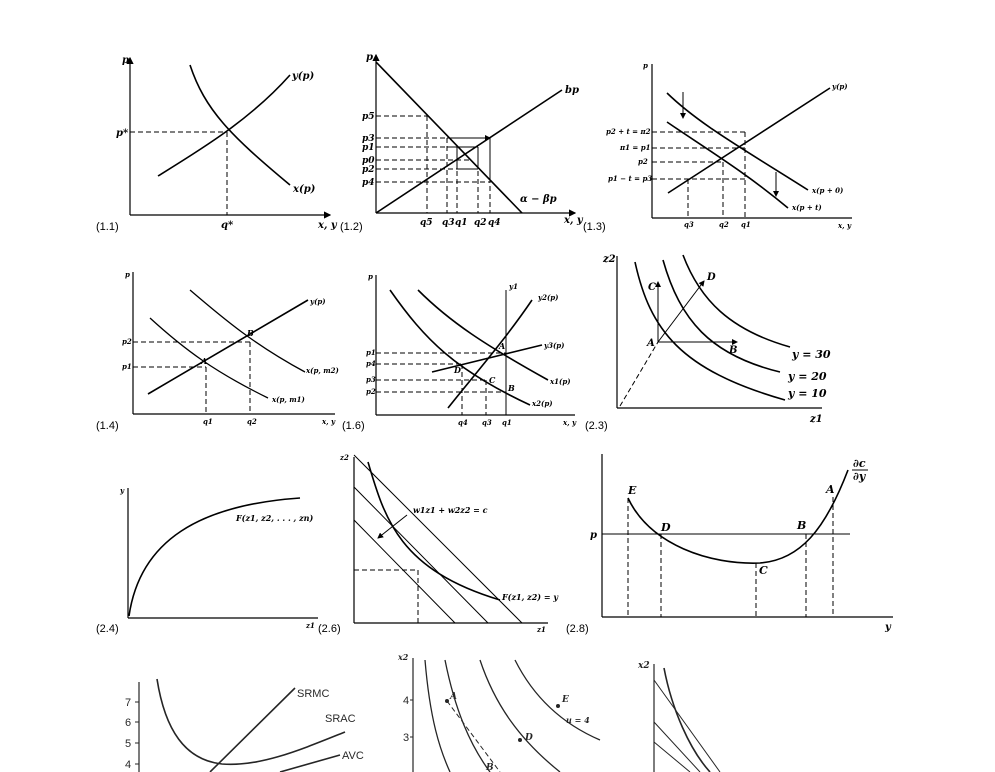  What do you see at coordinates (340, 719) in the screenshot?
I see `srac-label: SRAC` at bounding box center [340, 719].